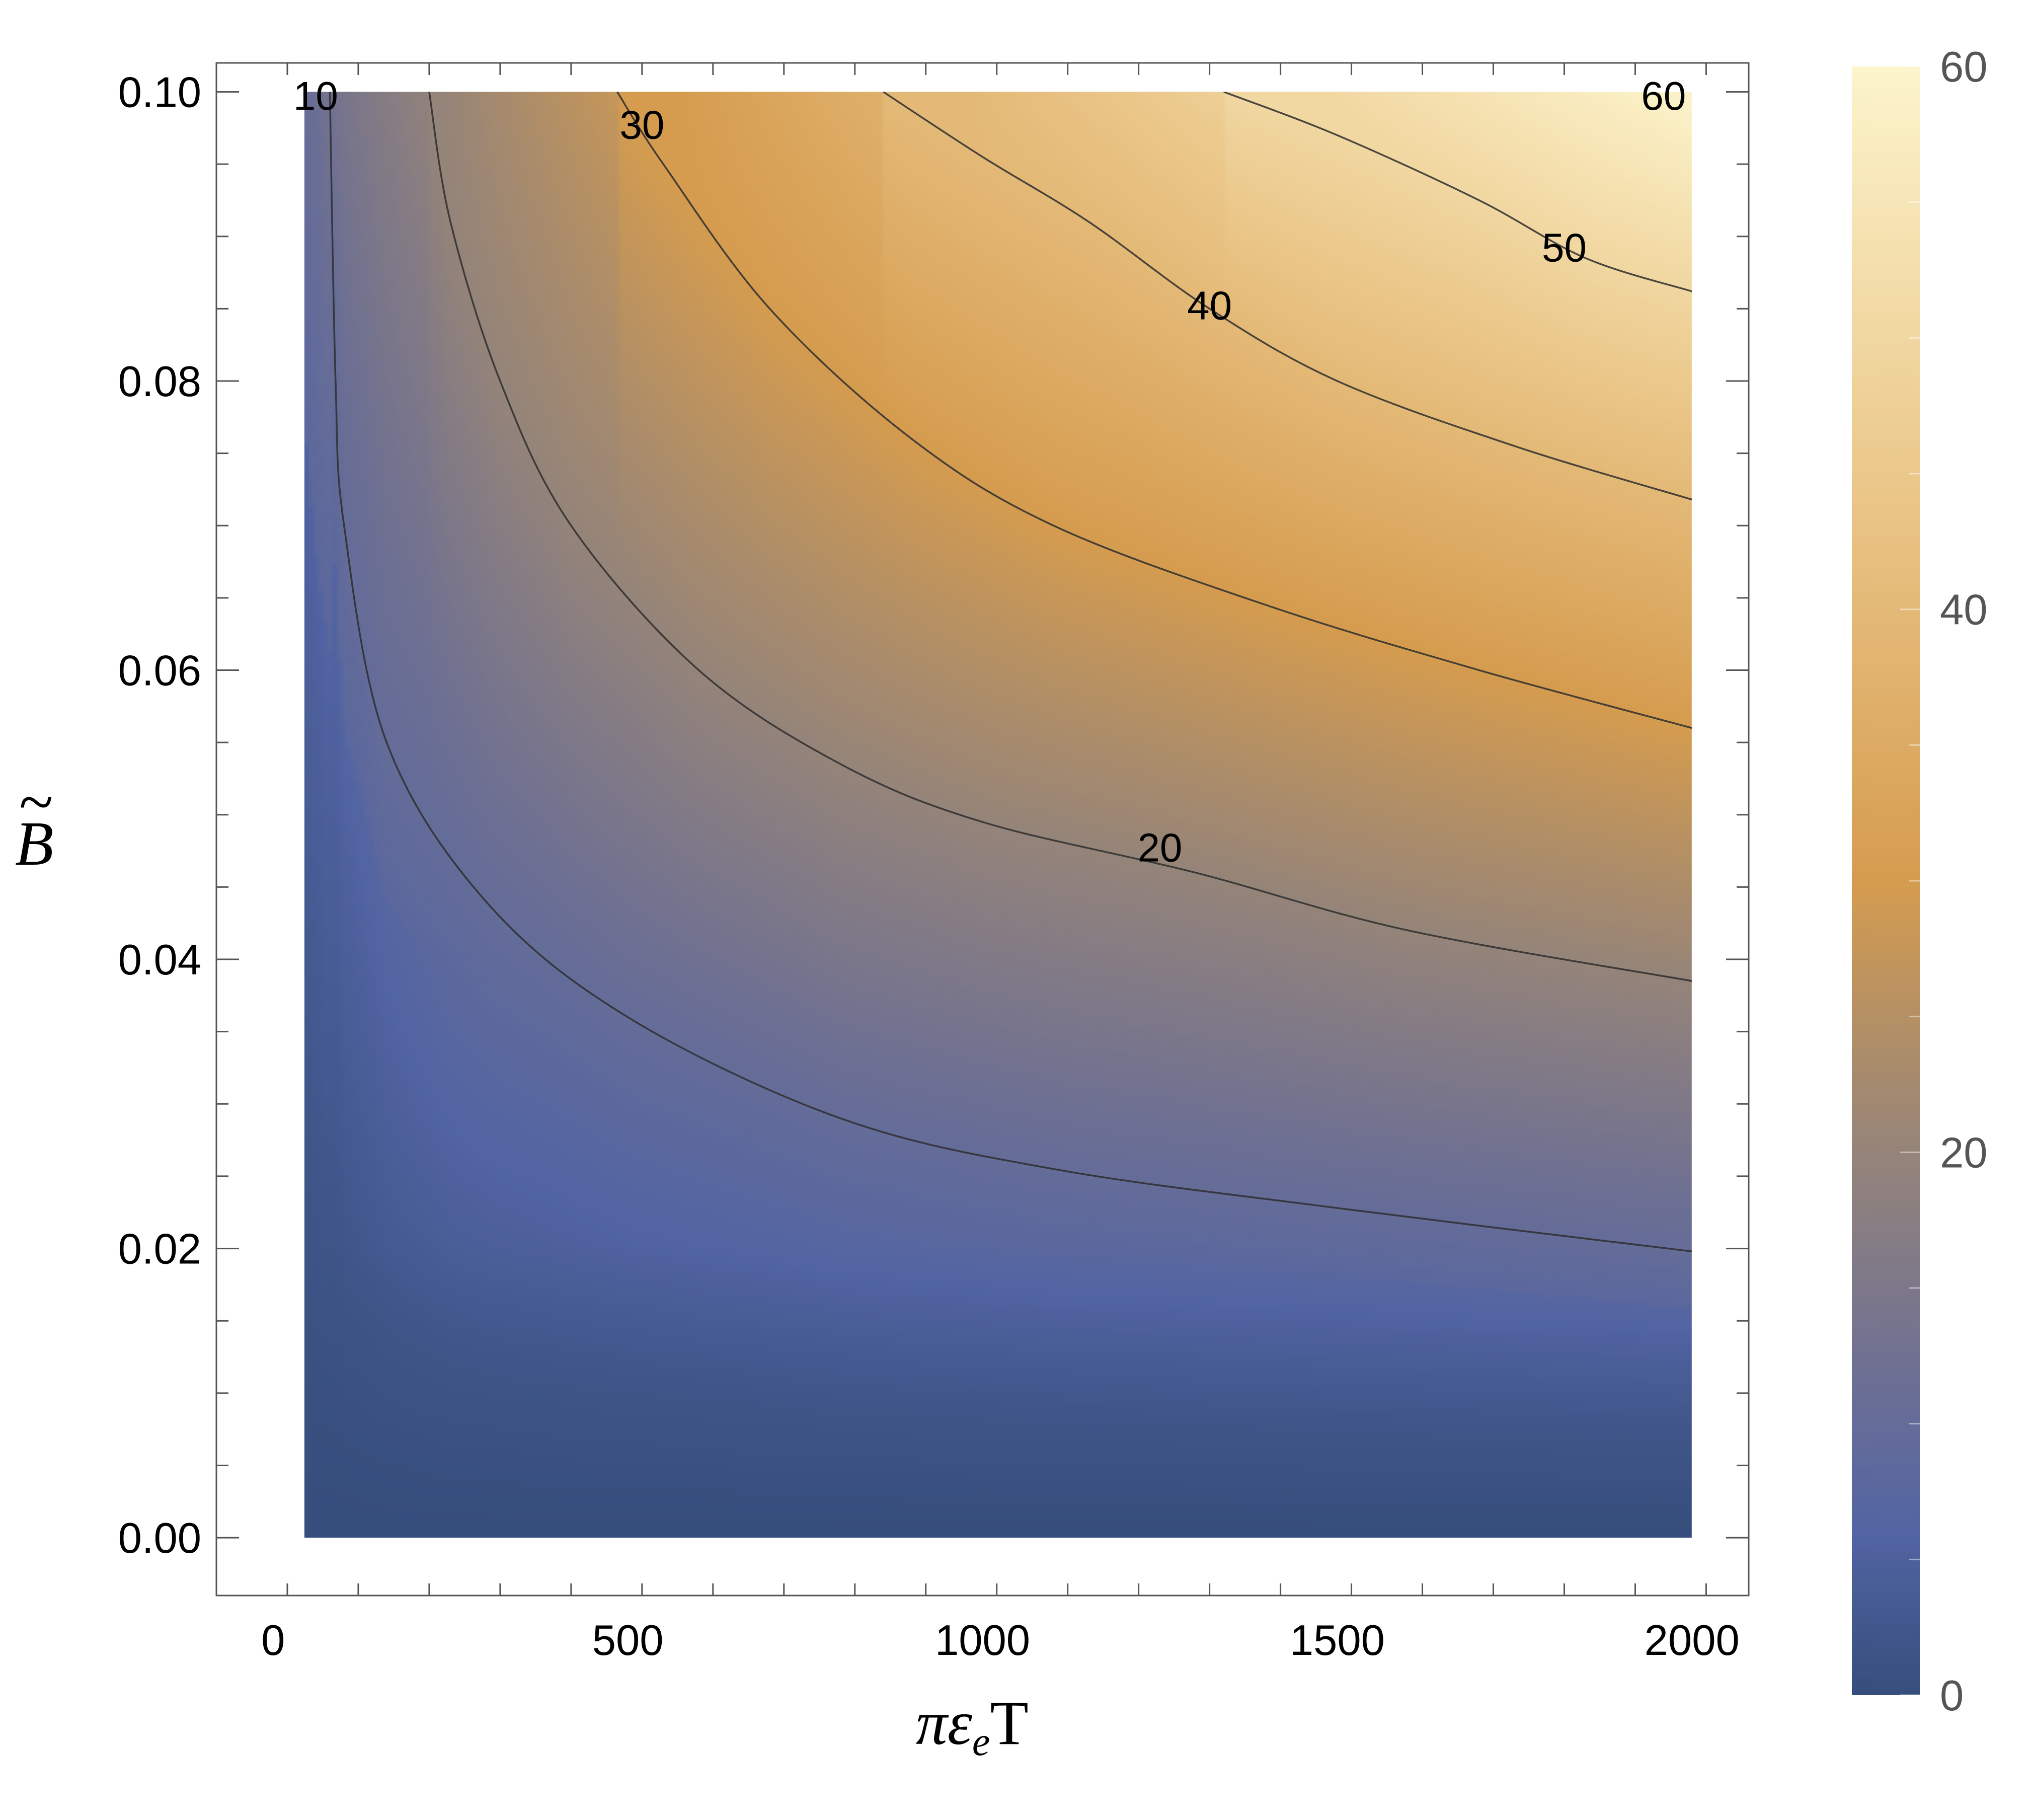  I want to click on y-tick-label-0.02: 0.02, so click(159, 1249).